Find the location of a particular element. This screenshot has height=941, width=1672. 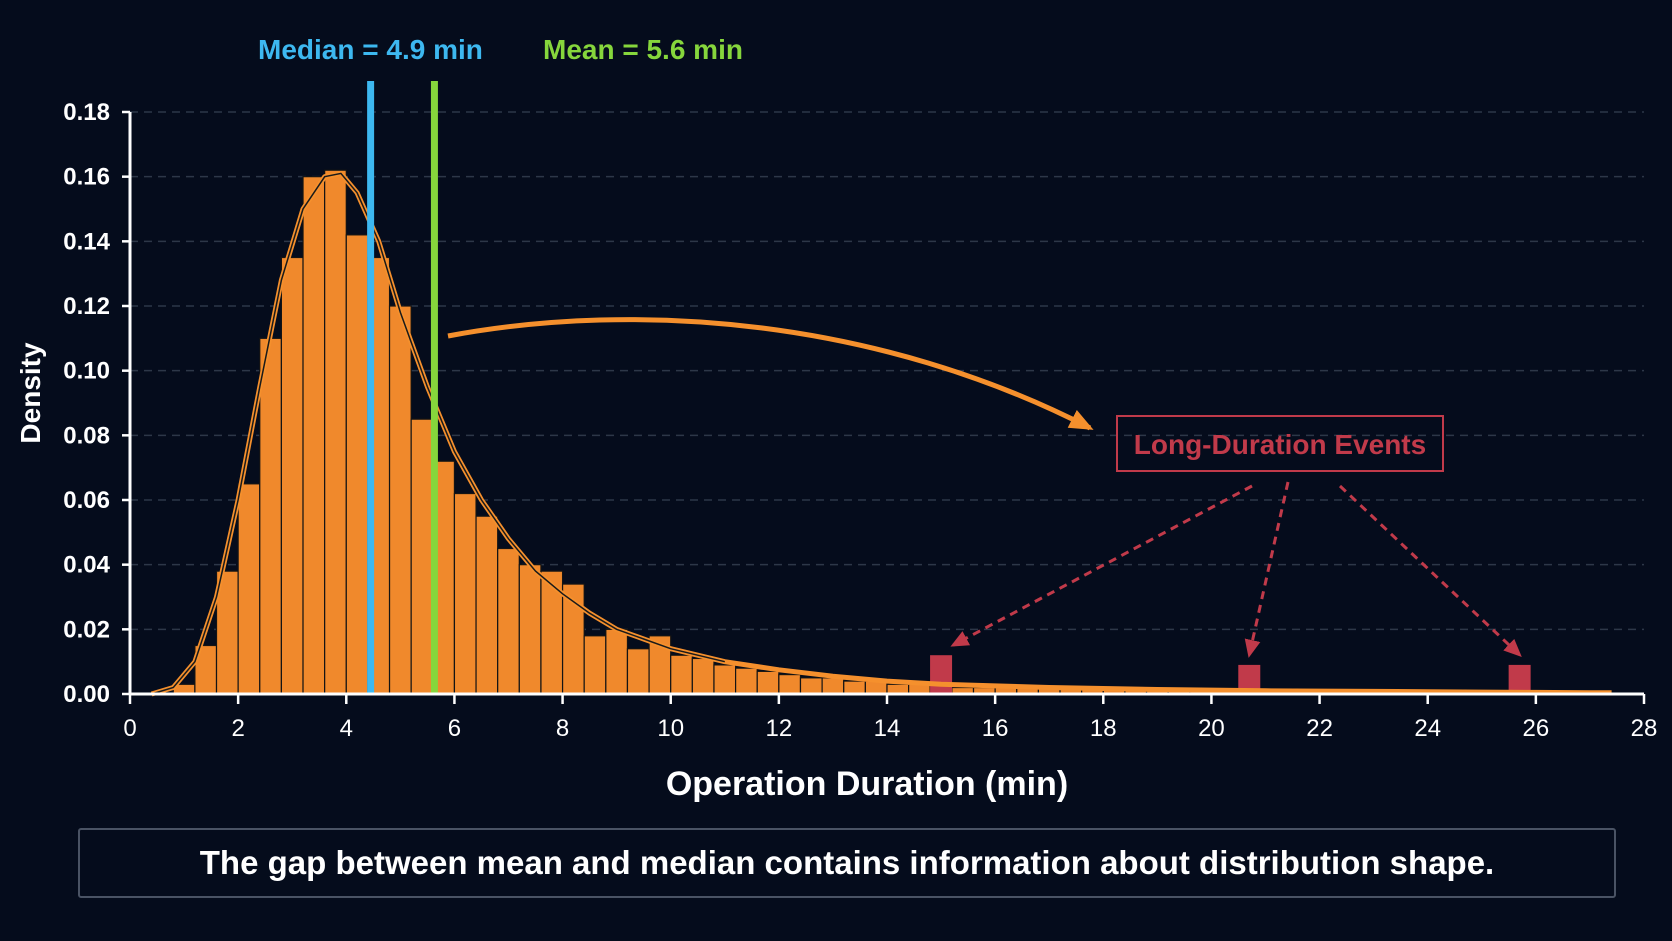

x-tick-label: 16 is located at coordinates (995, 728).